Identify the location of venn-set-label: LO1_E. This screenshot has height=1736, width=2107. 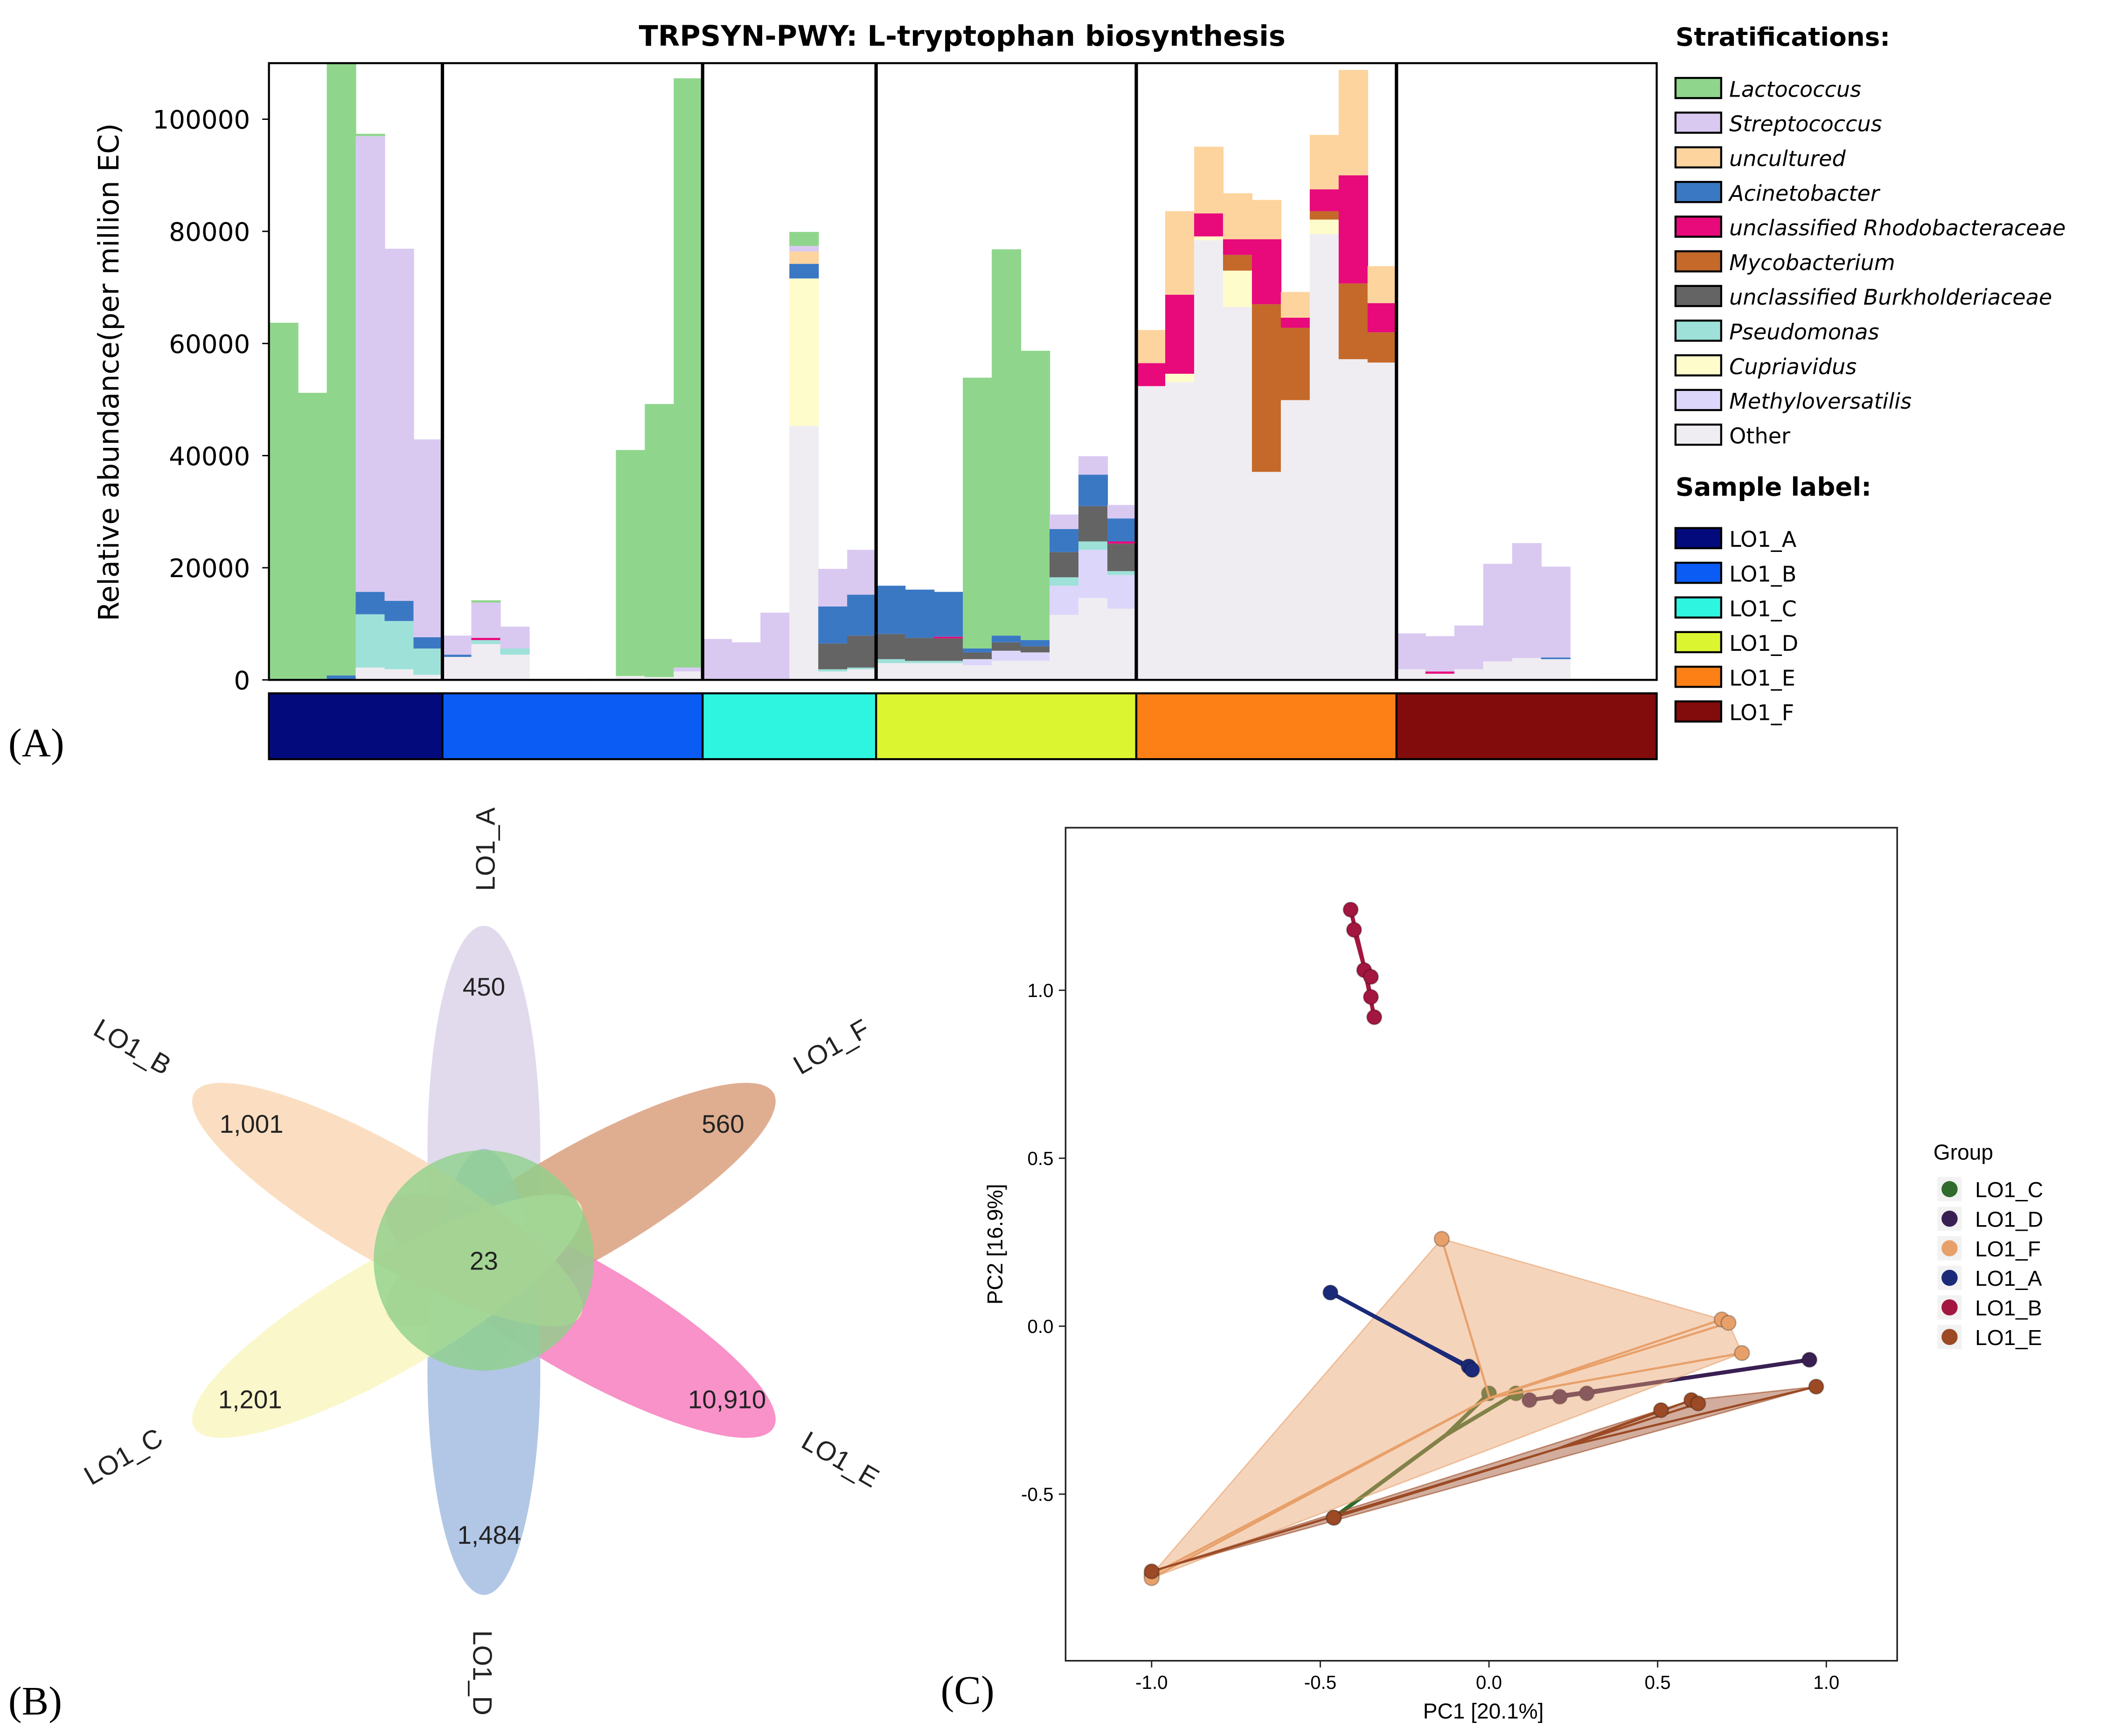
(841, 1459).